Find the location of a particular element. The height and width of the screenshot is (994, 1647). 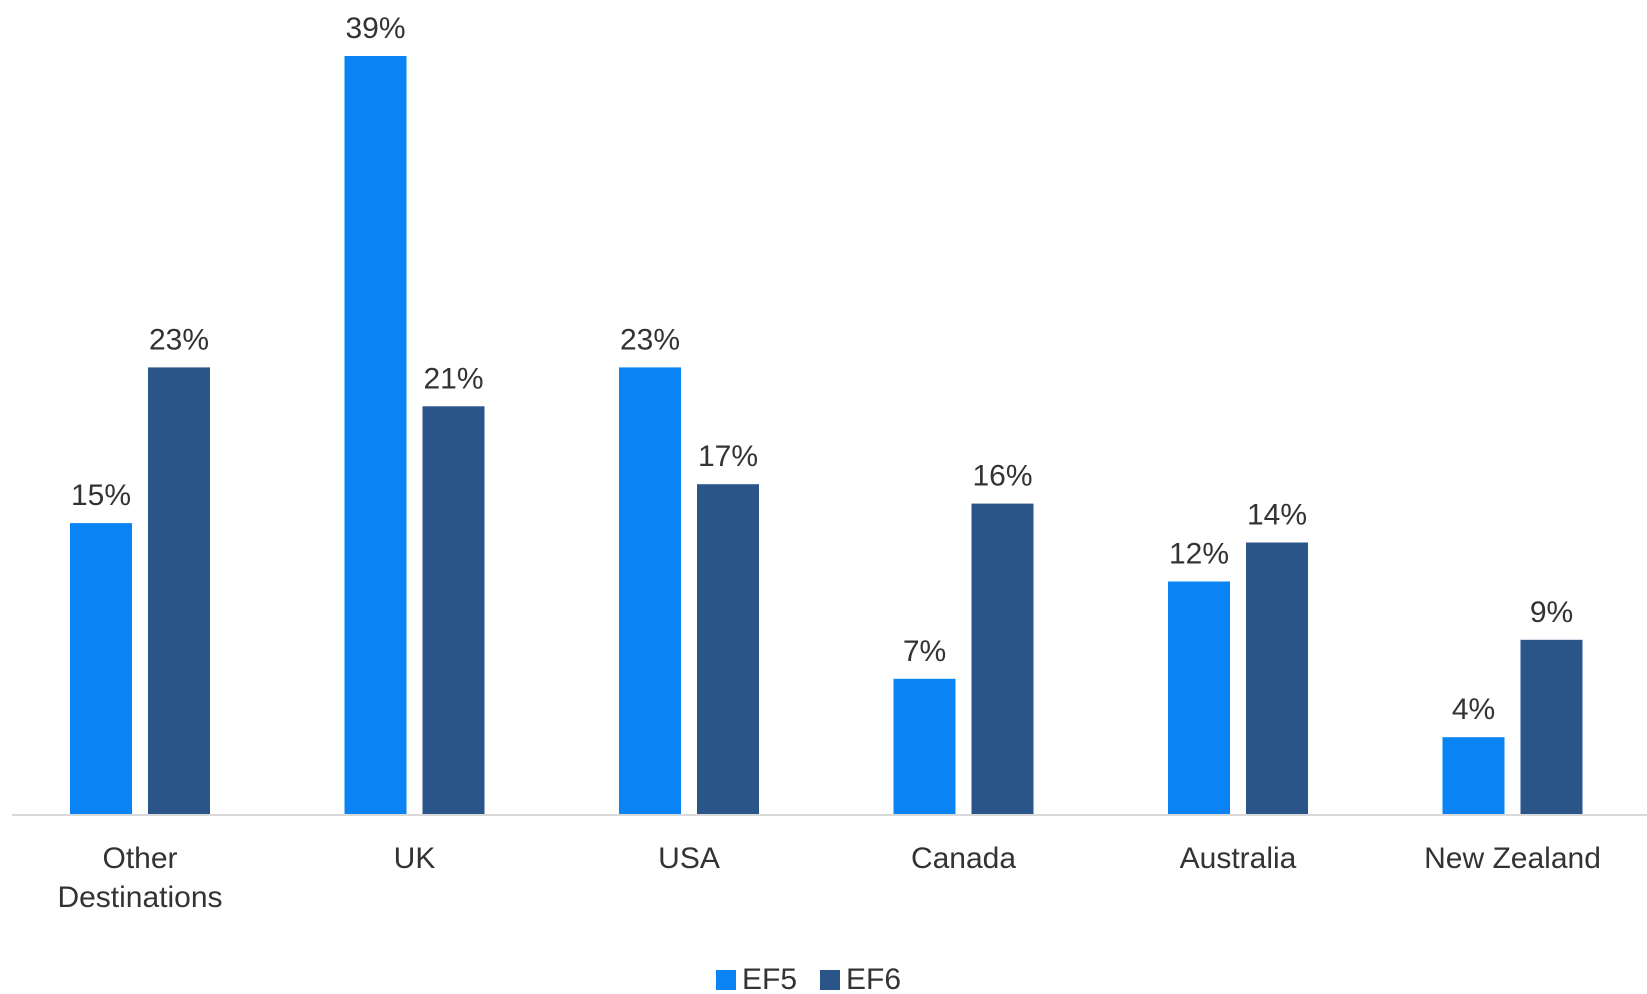

x-tick-label-5: New Zealand is located at coordinates (1512, 858).